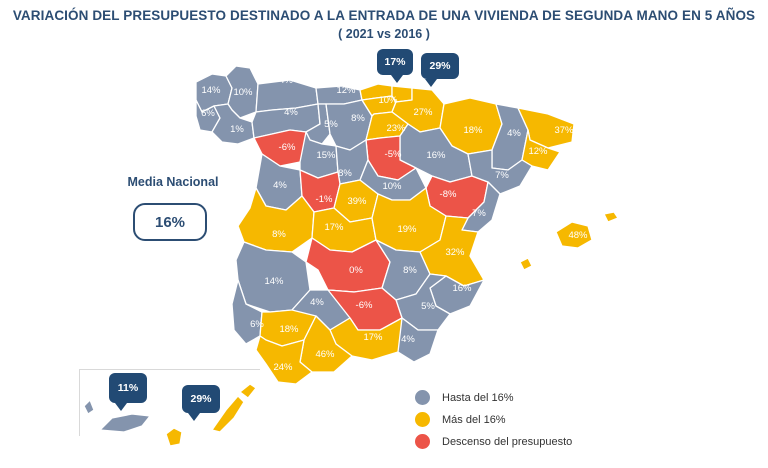 This screenshot has width=768, height=468. What do you see at coordinates (174, 437) in the screenshot?
I see `region-gran-canaria` at bounding box center [174, 437].